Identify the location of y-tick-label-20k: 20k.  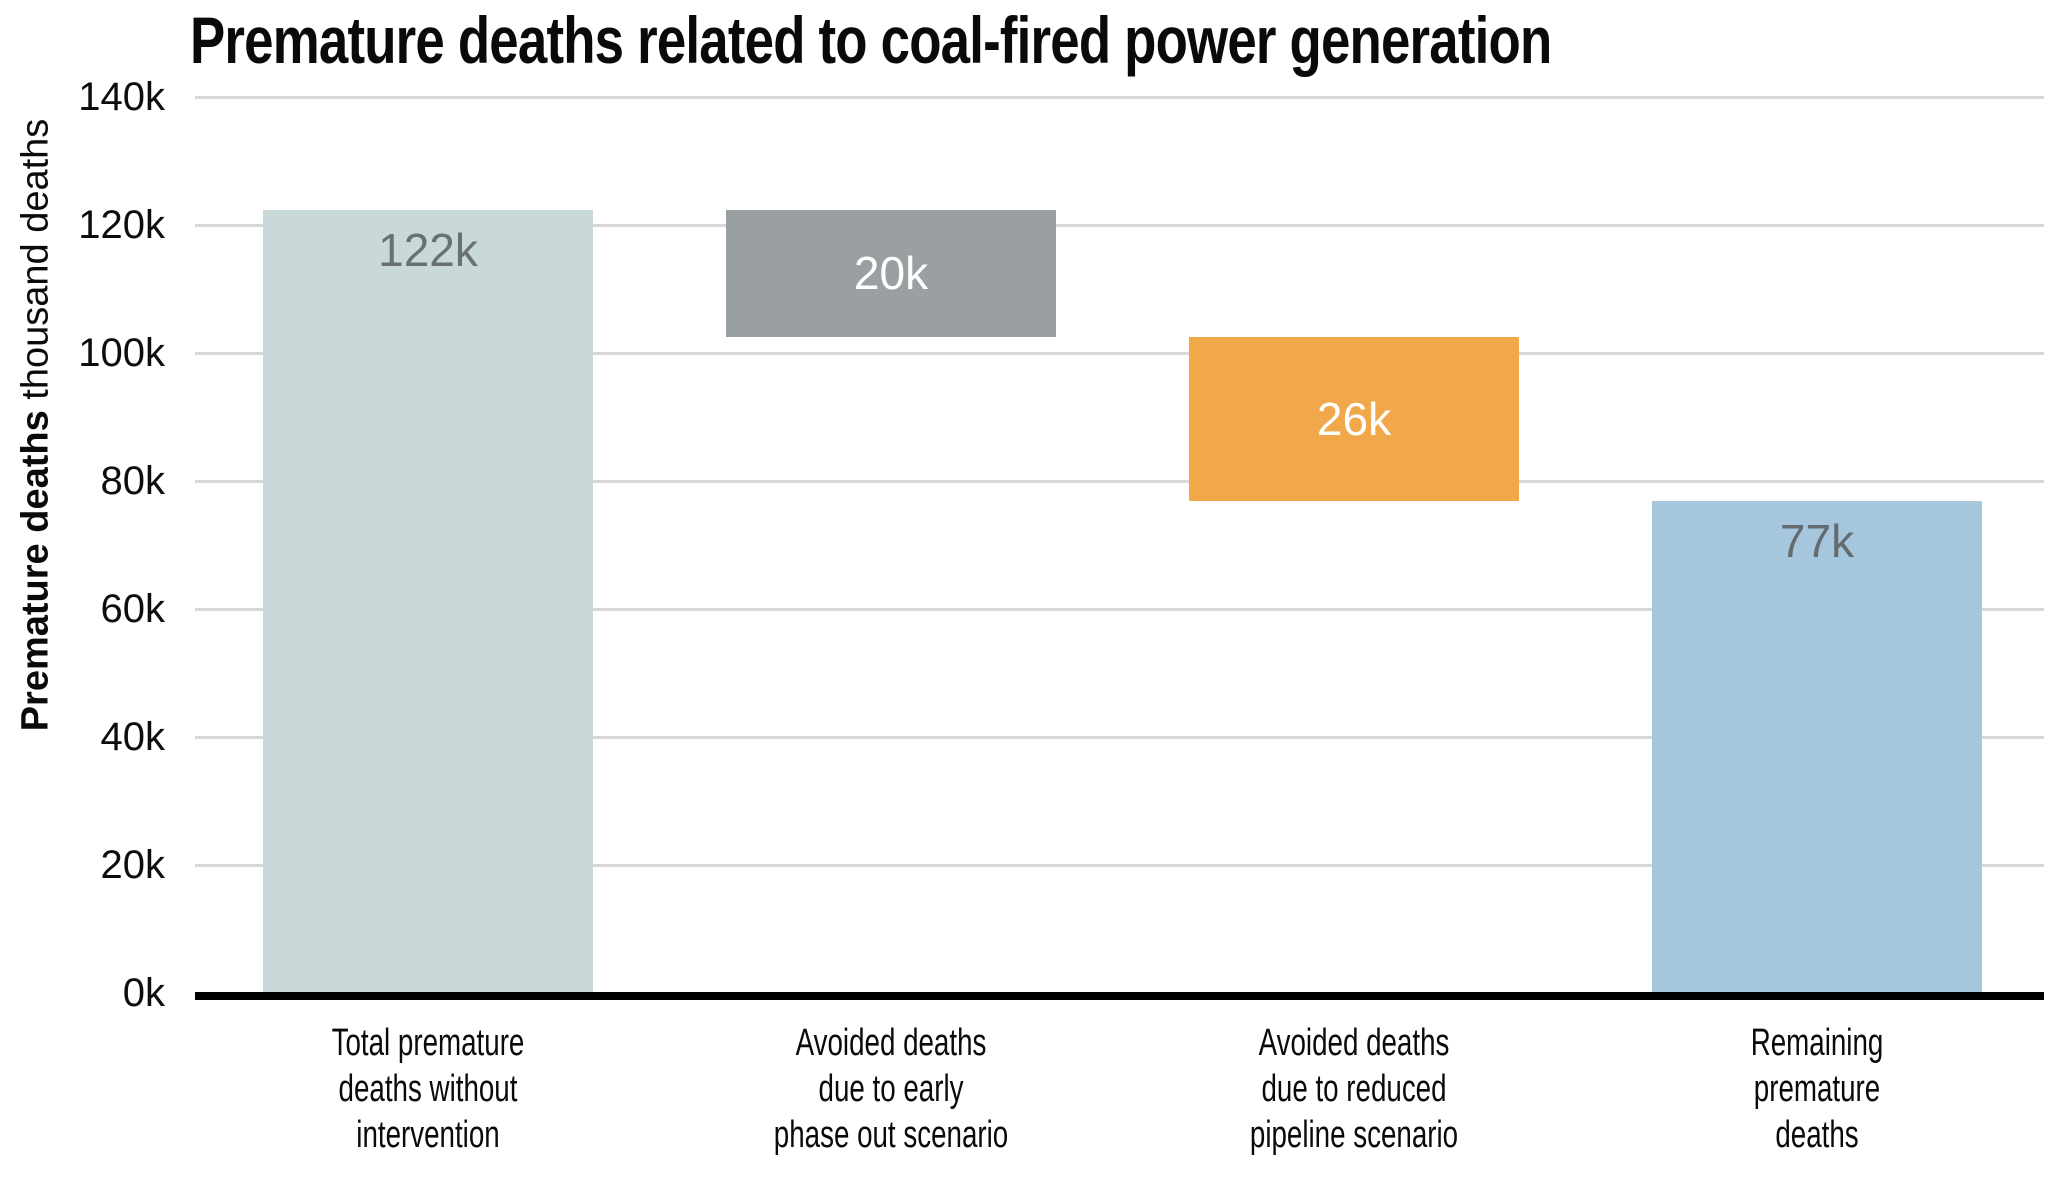
(133, 865).